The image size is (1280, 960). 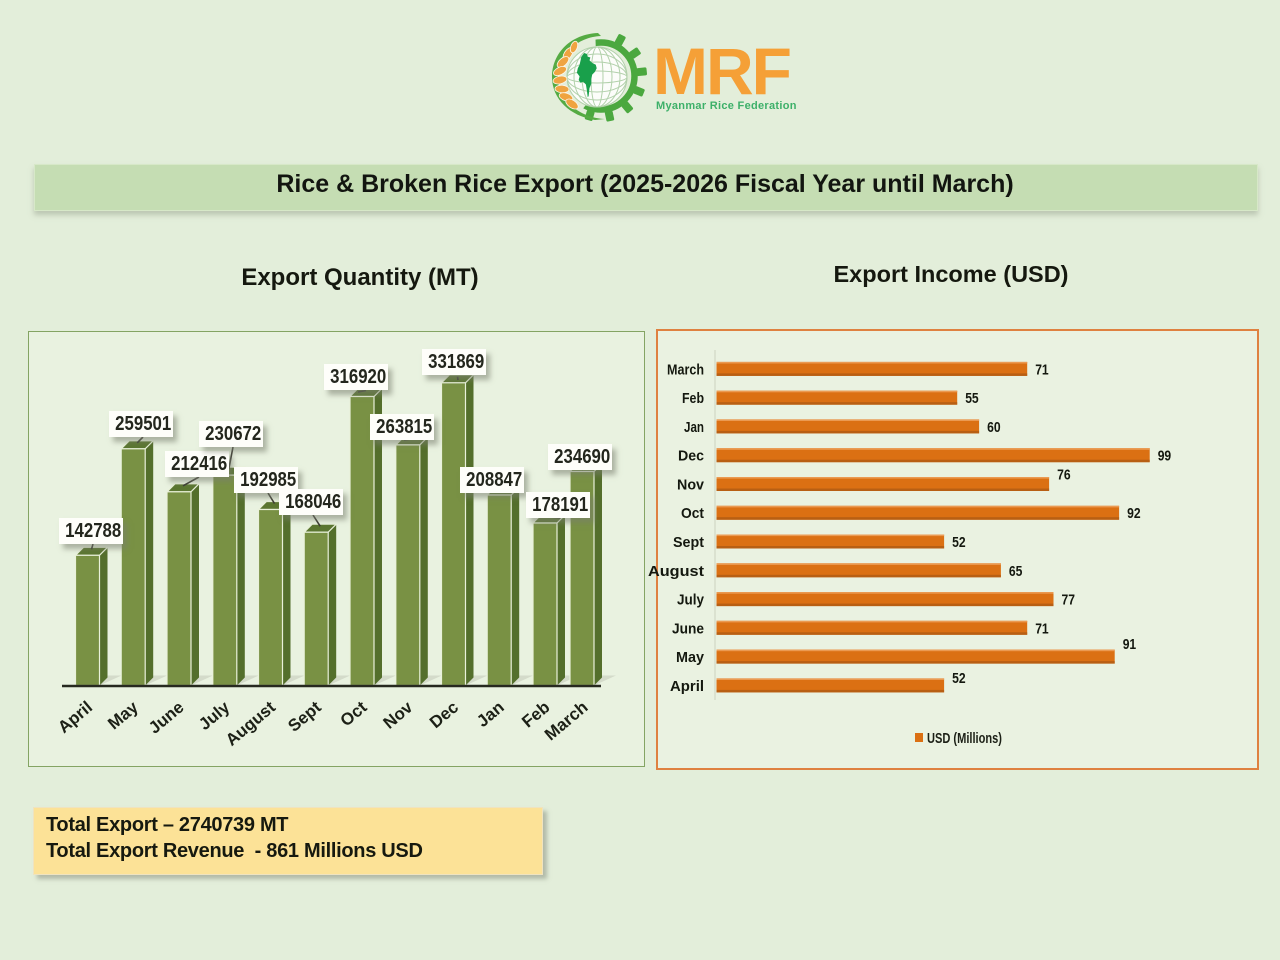 I want to click on svg-text: 77, so click(x=1069, y=600).